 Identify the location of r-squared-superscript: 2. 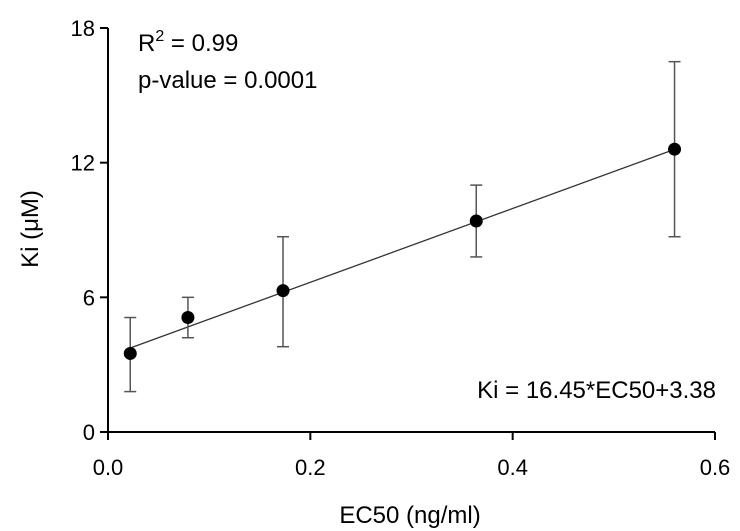
(159, 36).